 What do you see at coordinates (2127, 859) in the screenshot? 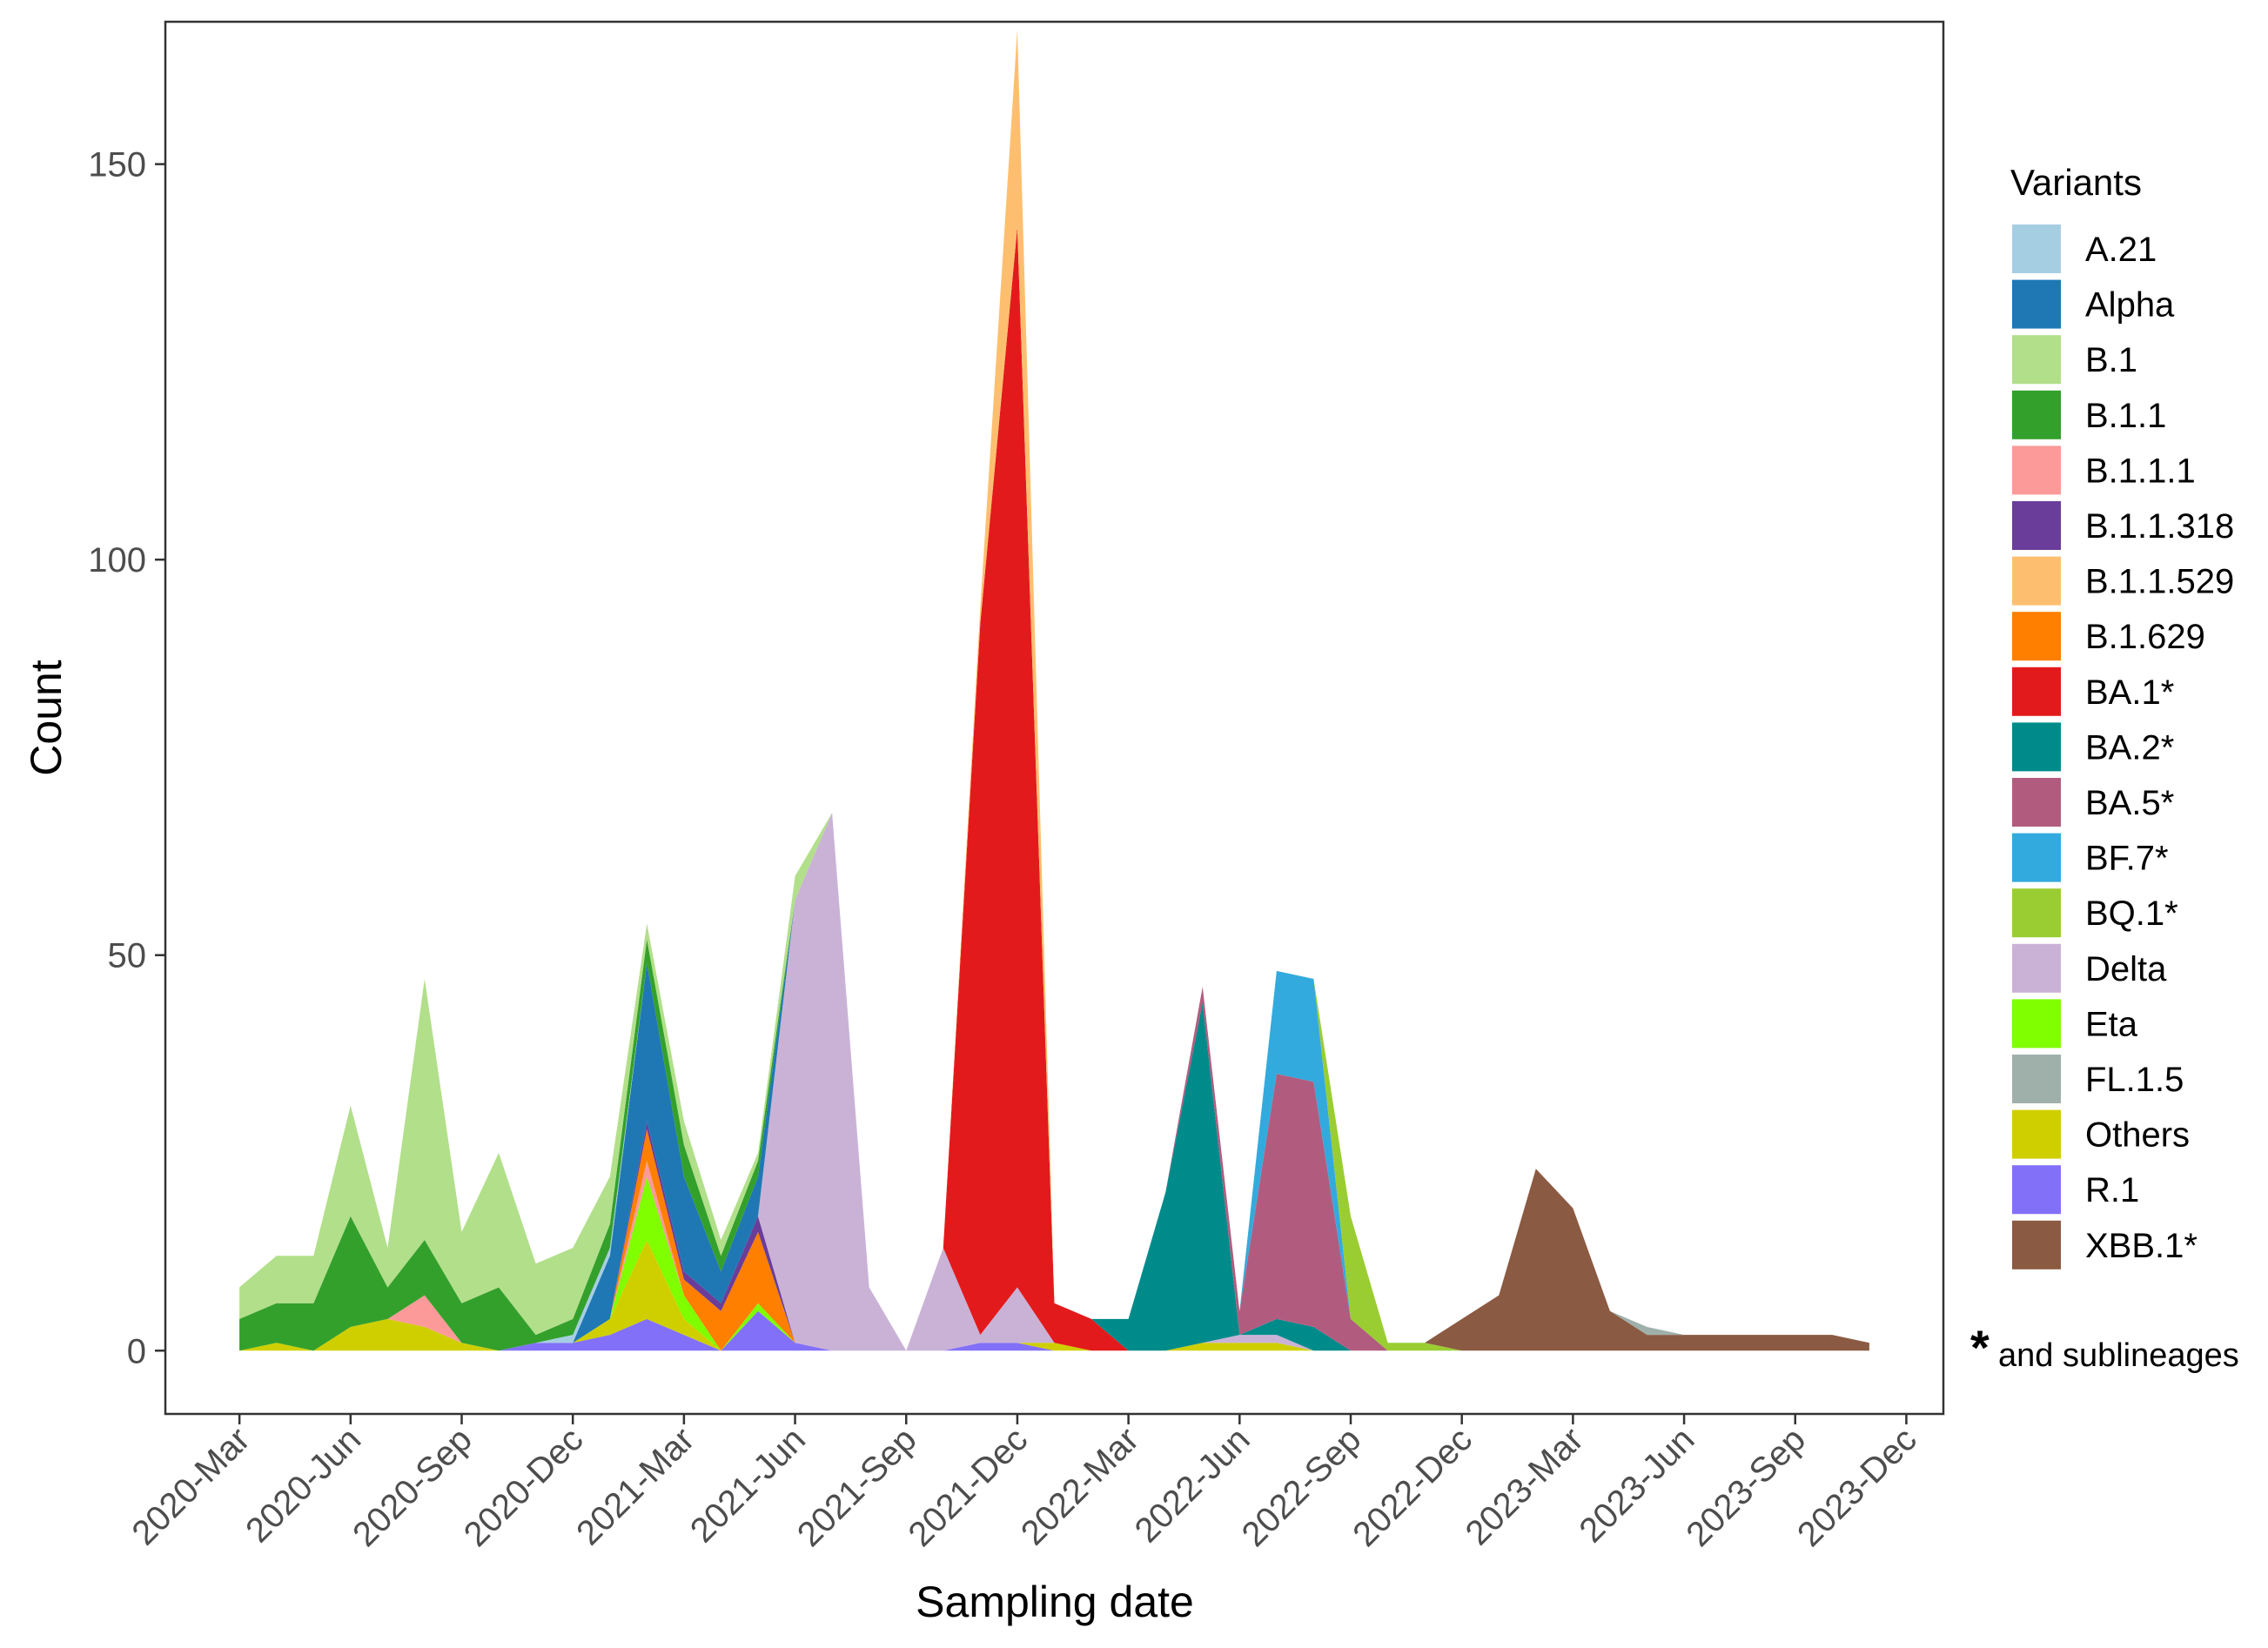
I see `legend-label-bf-7: BF.7*` at bounding box center [2127, 859].